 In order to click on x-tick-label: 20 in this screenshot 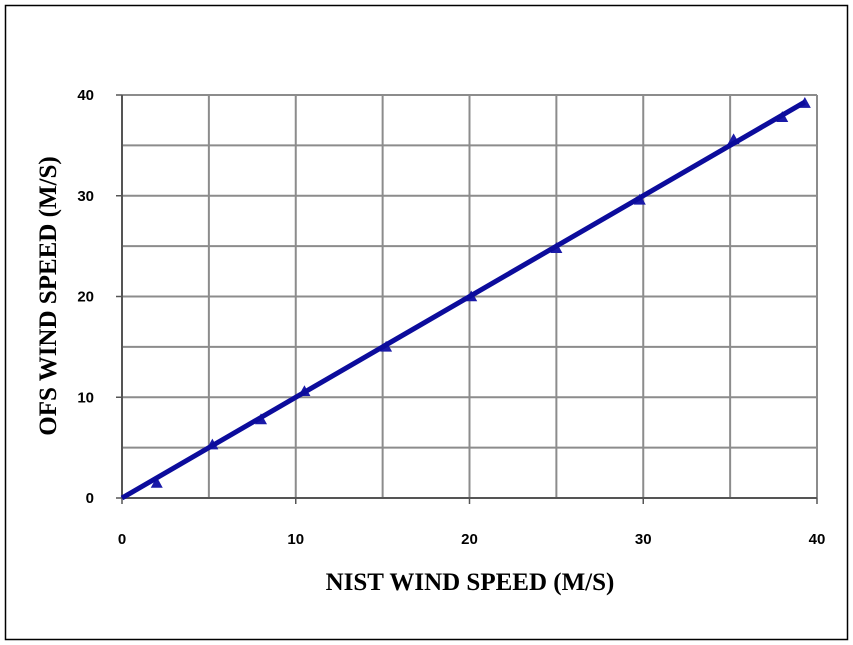, I will do `click(469, 539)`.